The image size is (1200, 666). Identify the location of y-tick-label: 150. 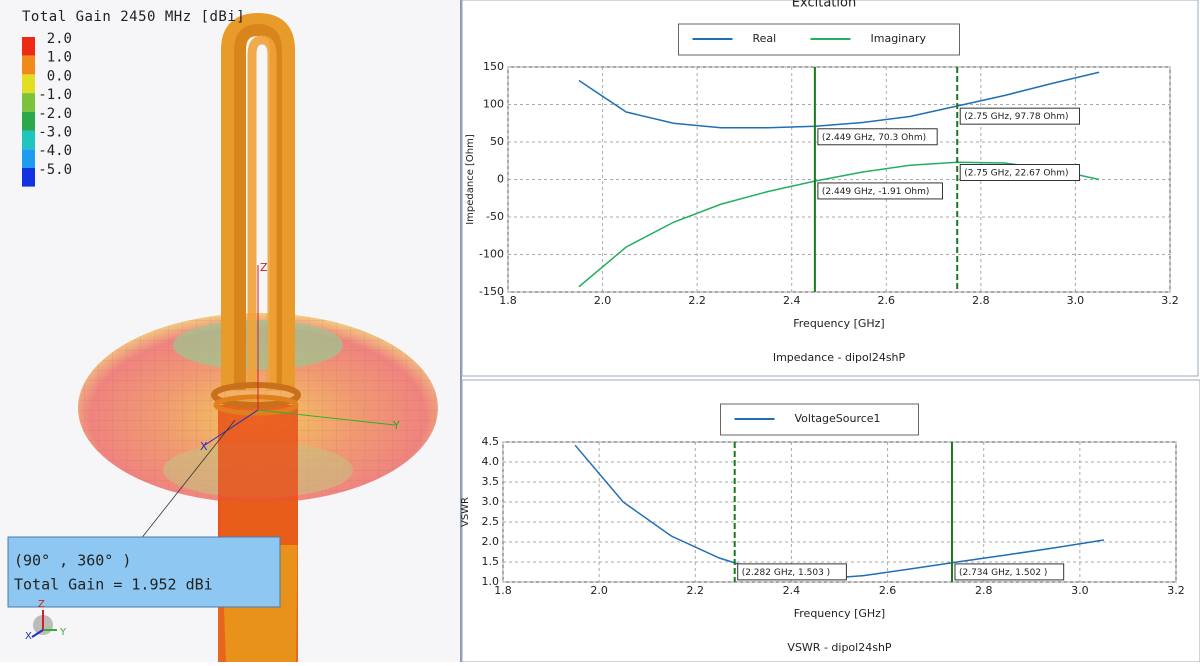
(493, 66).